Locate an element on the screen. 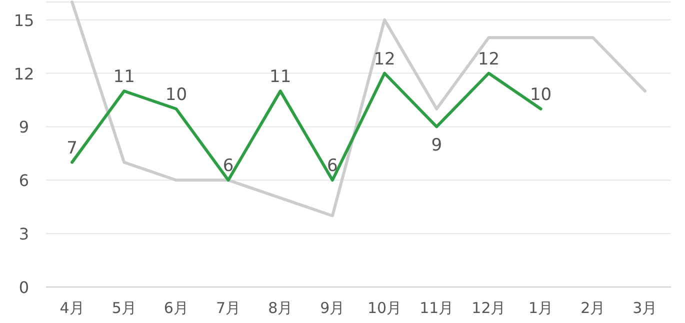 The width and height of the screenshot is (685, 323). y-tick-label: 0 is located at coordinates (24, 287).